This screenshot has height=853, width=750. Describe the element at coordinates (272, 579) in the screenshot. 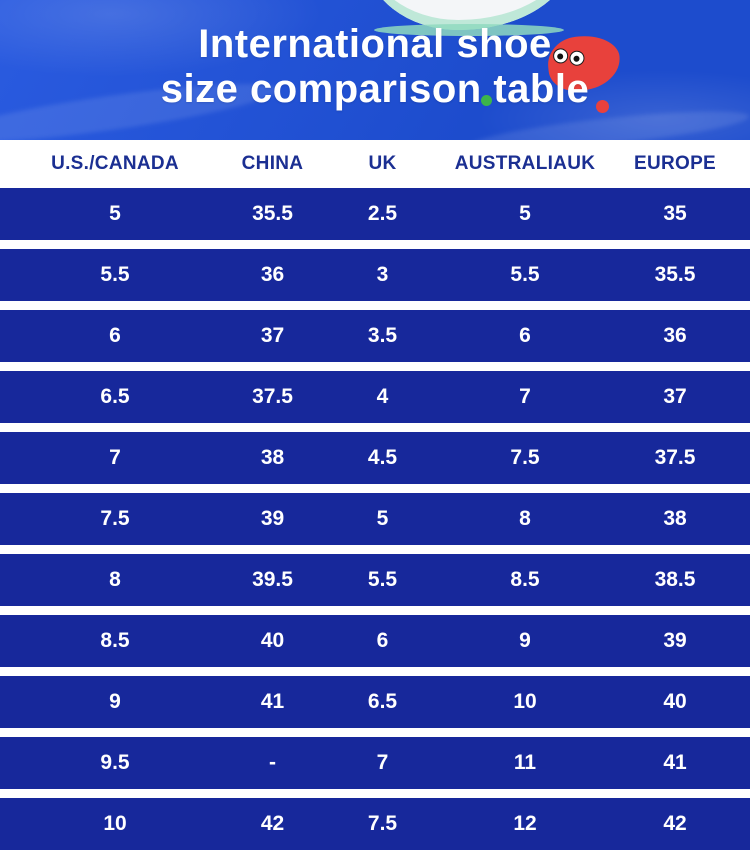

I see `cell-china: 39.5` at that location.